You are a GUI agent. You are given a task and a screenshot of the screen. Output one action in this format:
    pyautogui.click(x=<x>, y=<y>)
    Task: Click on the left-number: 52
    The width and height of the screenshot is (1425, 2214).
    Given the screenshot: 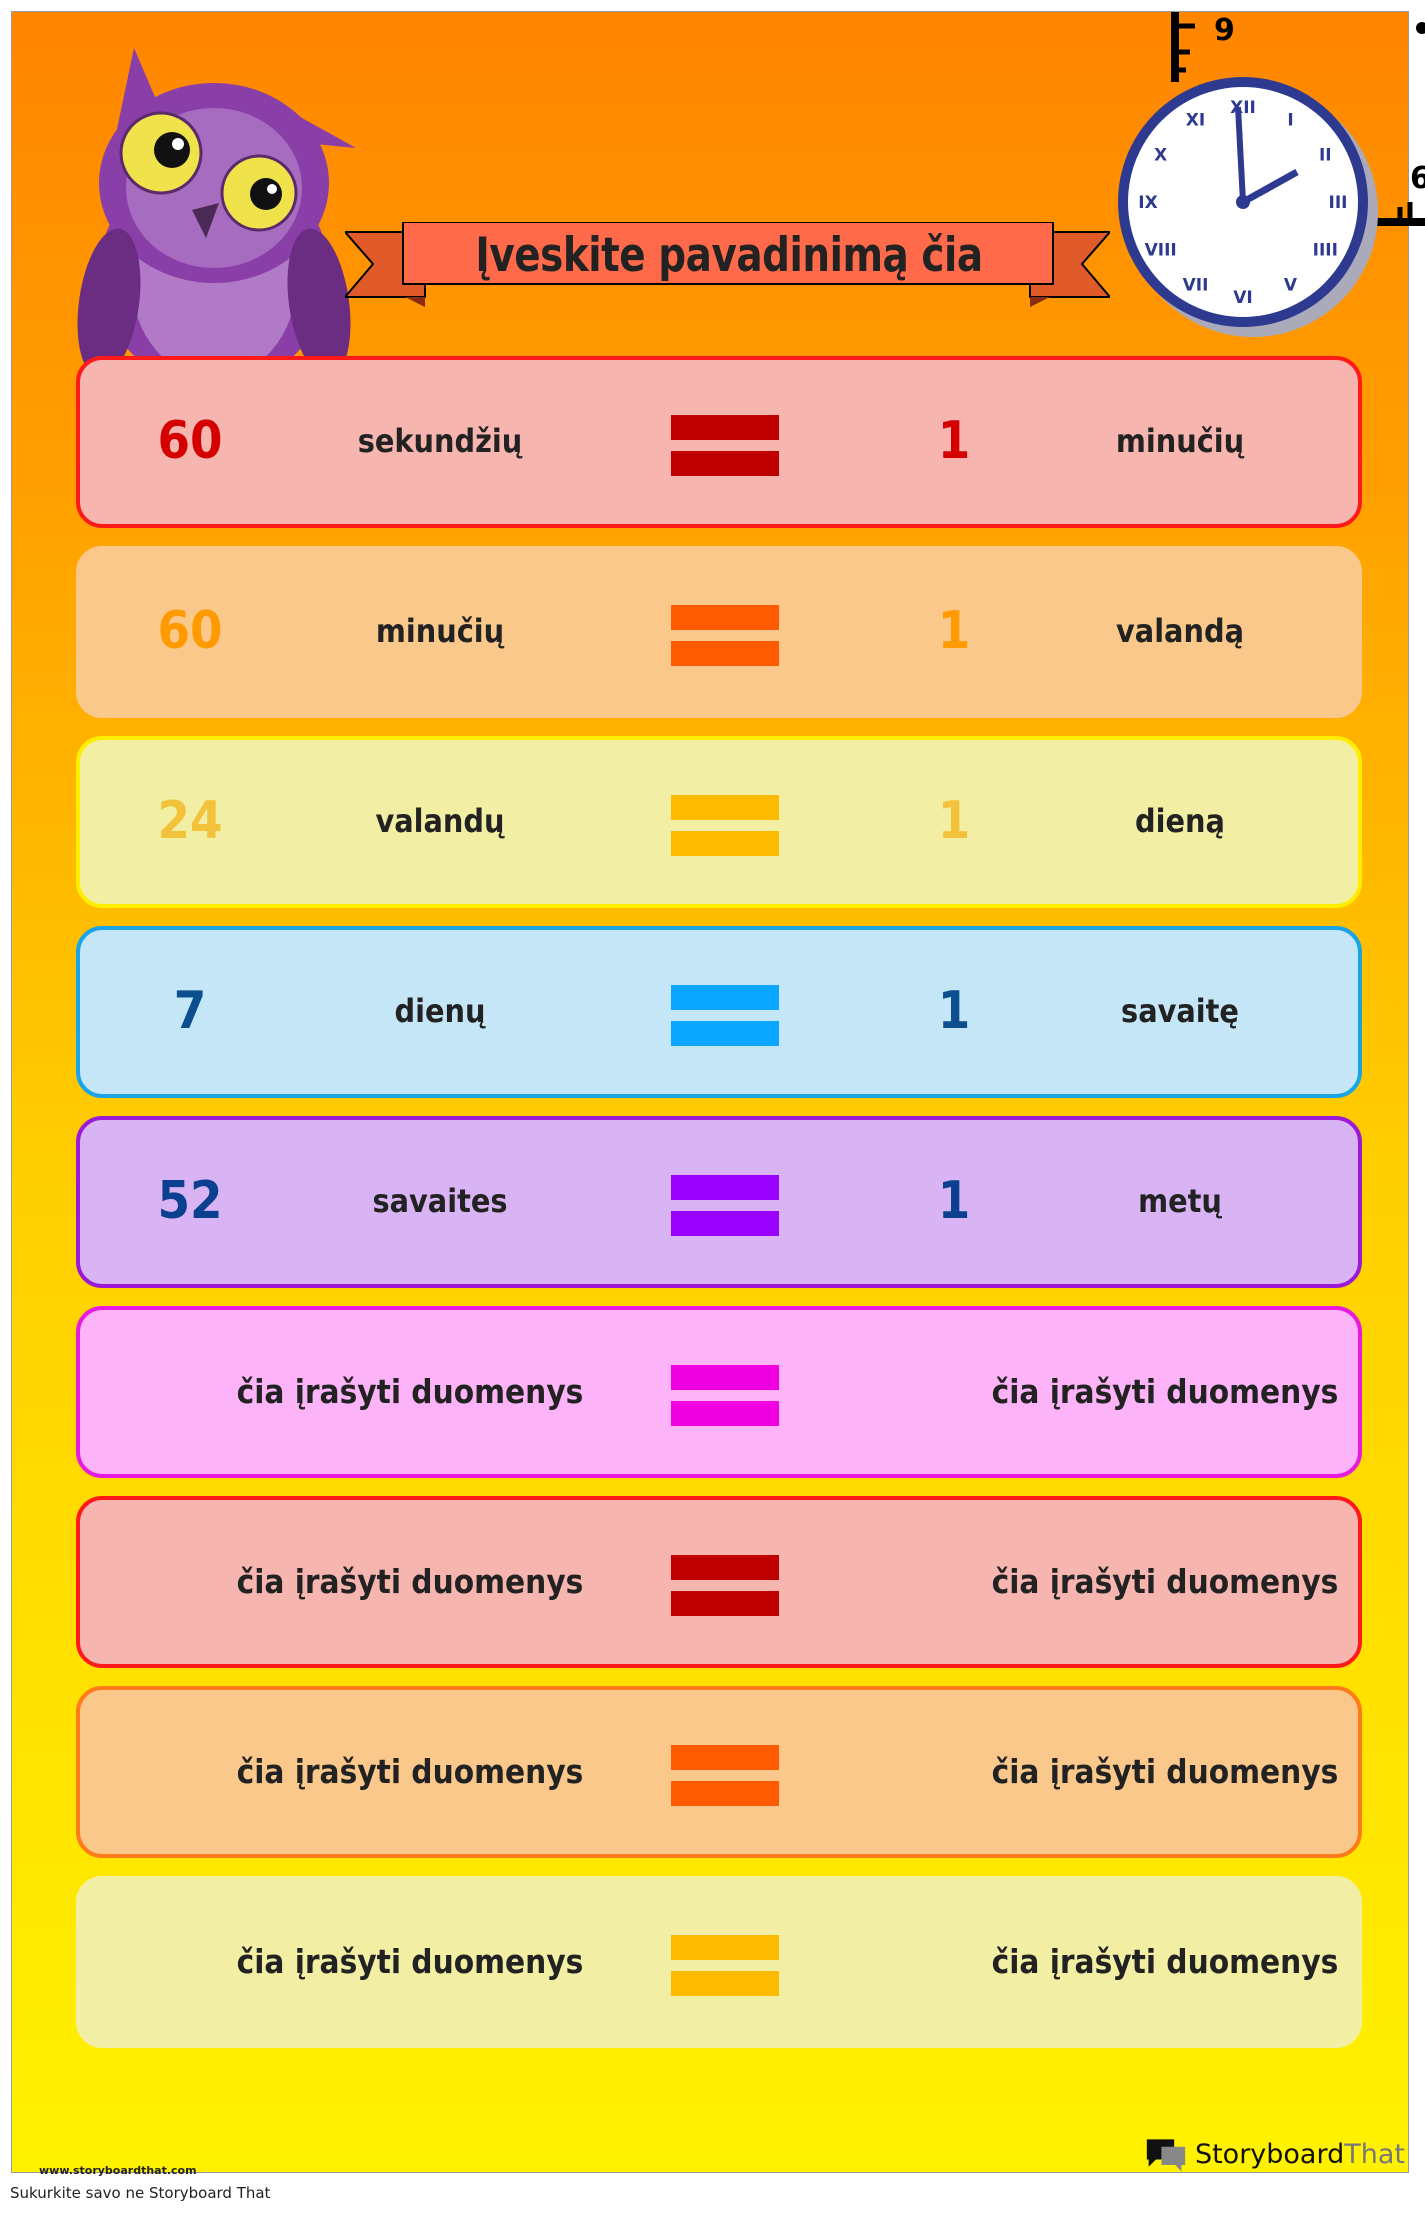 What is the action you would take?
    pyautogui.click(x=190, y=1201)
    